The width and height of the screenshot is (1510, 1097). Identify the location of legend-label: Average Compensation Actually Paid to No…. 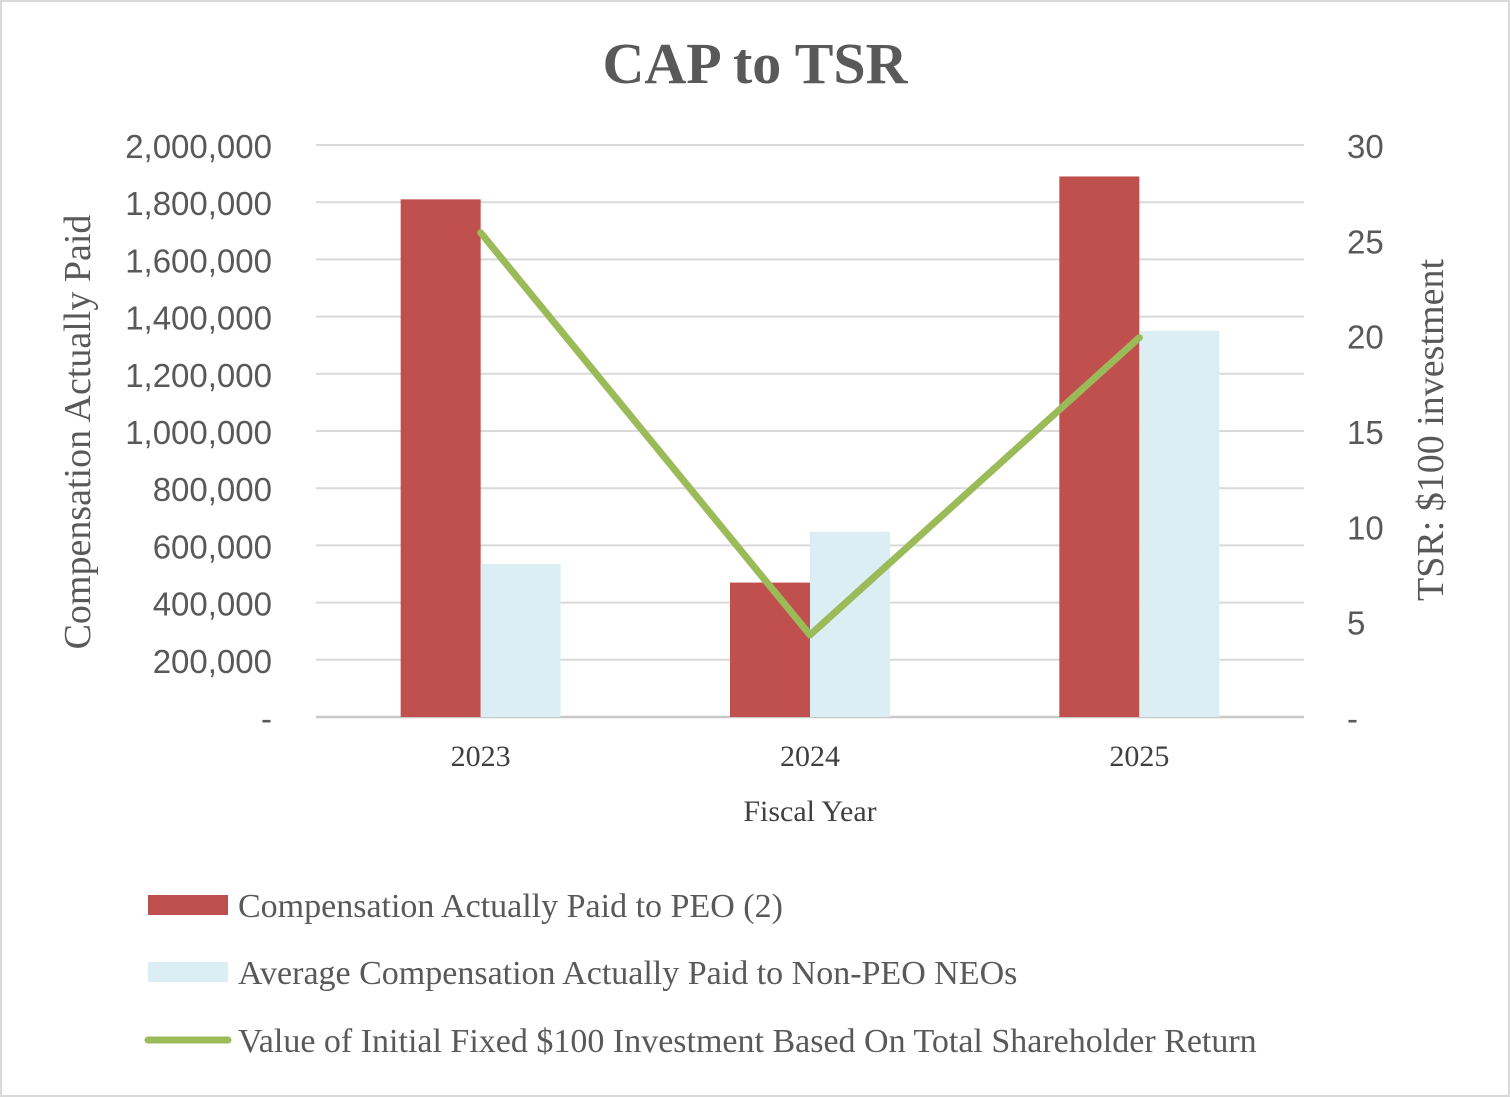
(627, 973).